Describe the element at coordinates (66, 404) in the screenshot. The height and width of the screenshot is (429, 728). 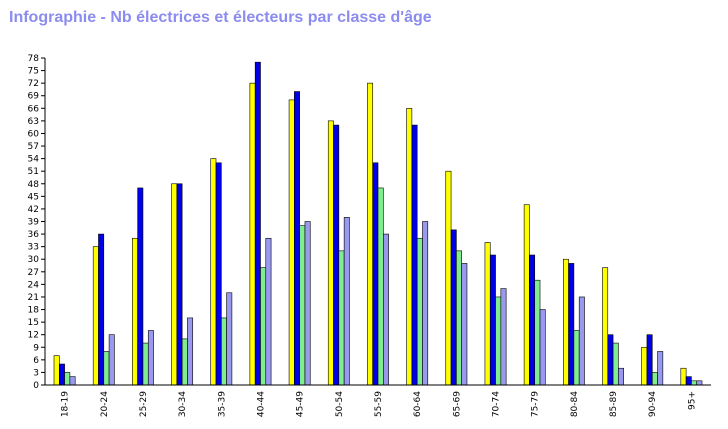
I see `x-tick-label: 18-19` at that location.